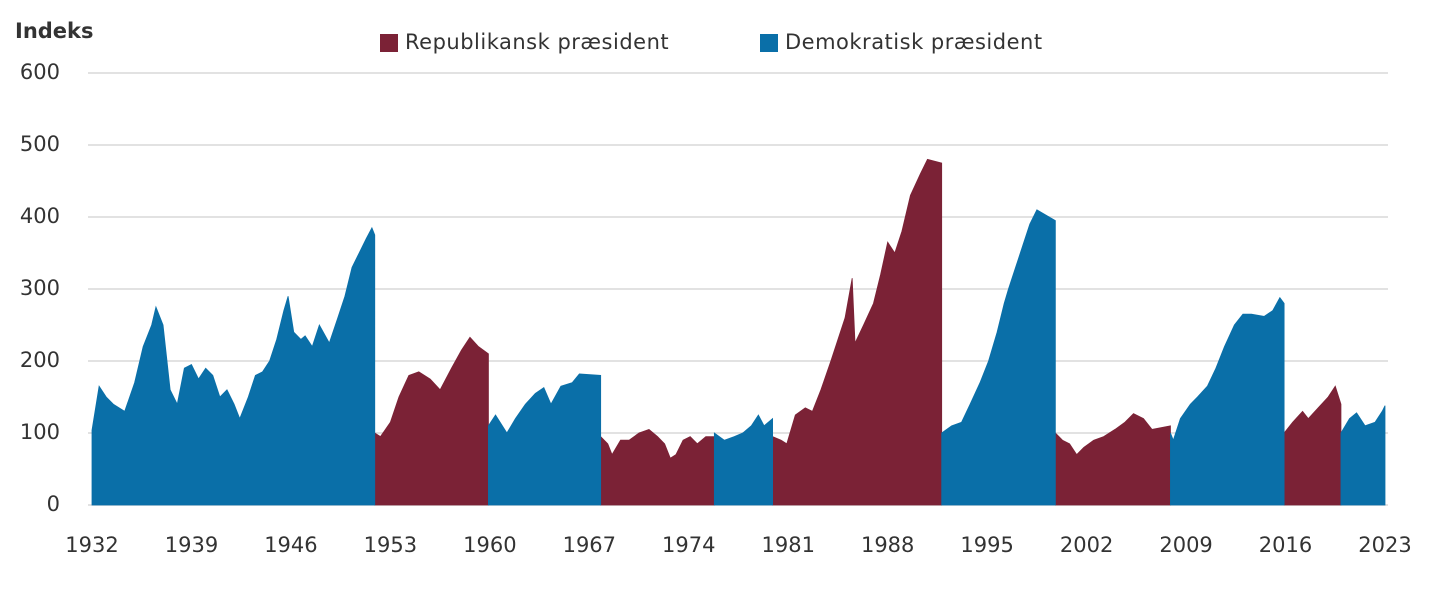  What do you see at coordinates (191, 545) in the screenshot?
I see `x-tick-label: 1939` at bounding box center [191, 545].